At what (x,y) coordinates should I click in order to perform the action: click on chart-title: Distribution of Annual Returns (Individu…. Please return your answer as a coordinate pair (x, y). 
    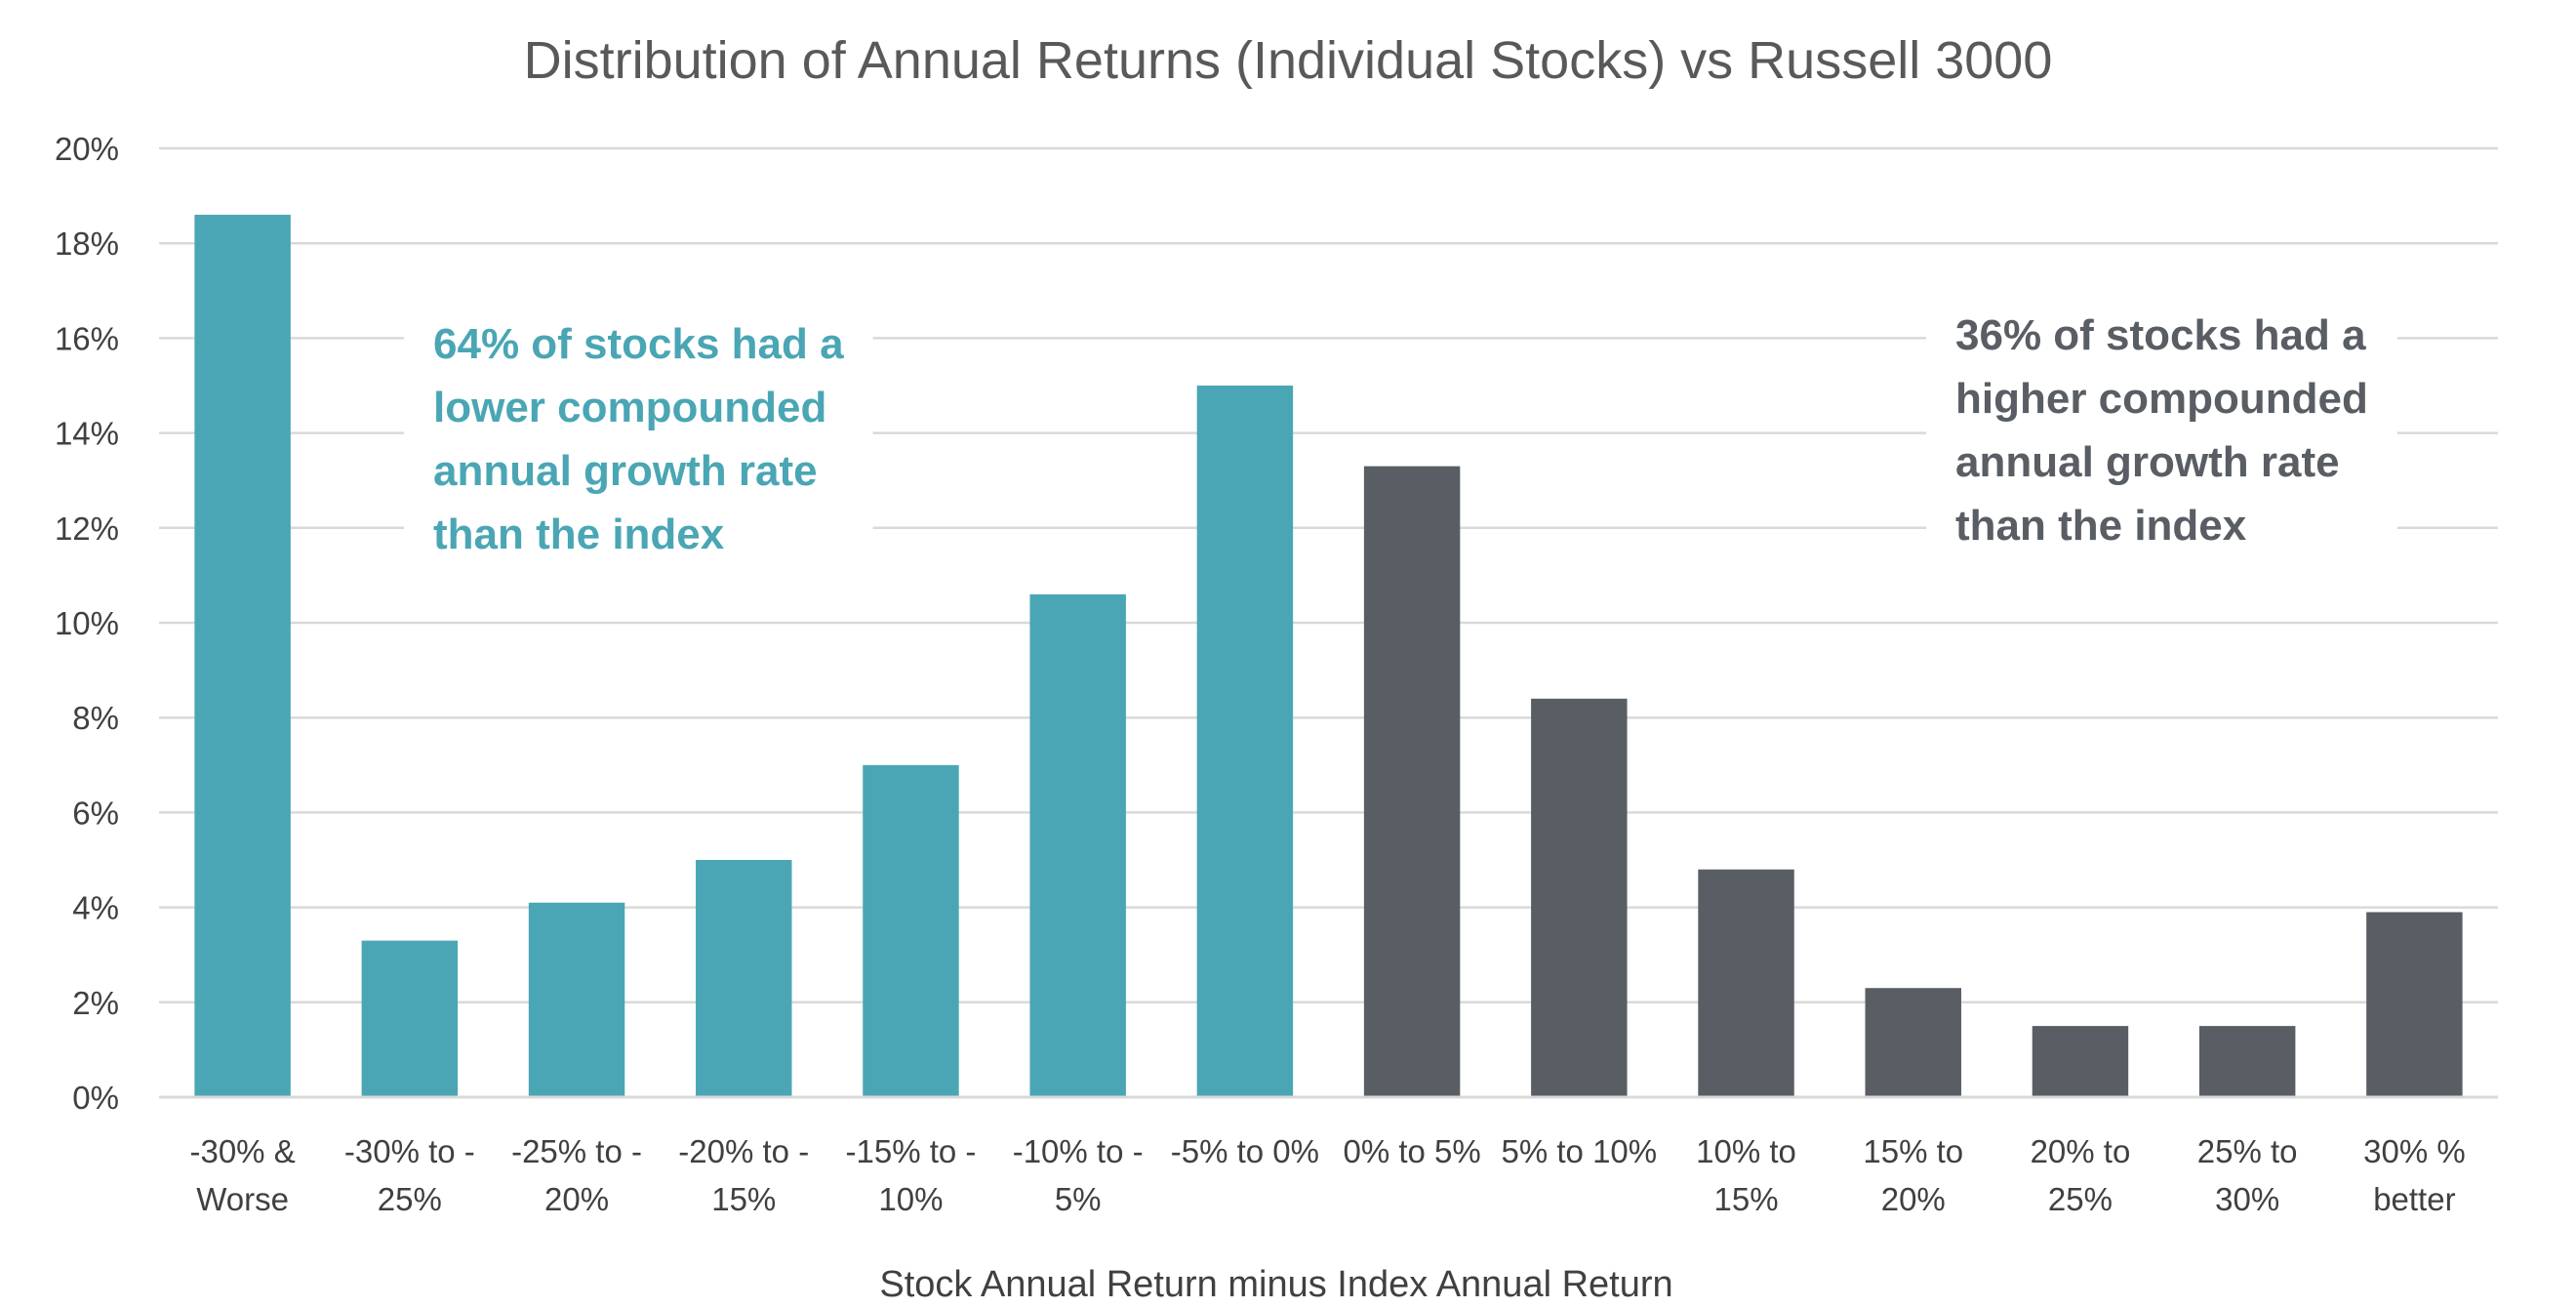
    Looking at the image, I should click on (1288, 60).